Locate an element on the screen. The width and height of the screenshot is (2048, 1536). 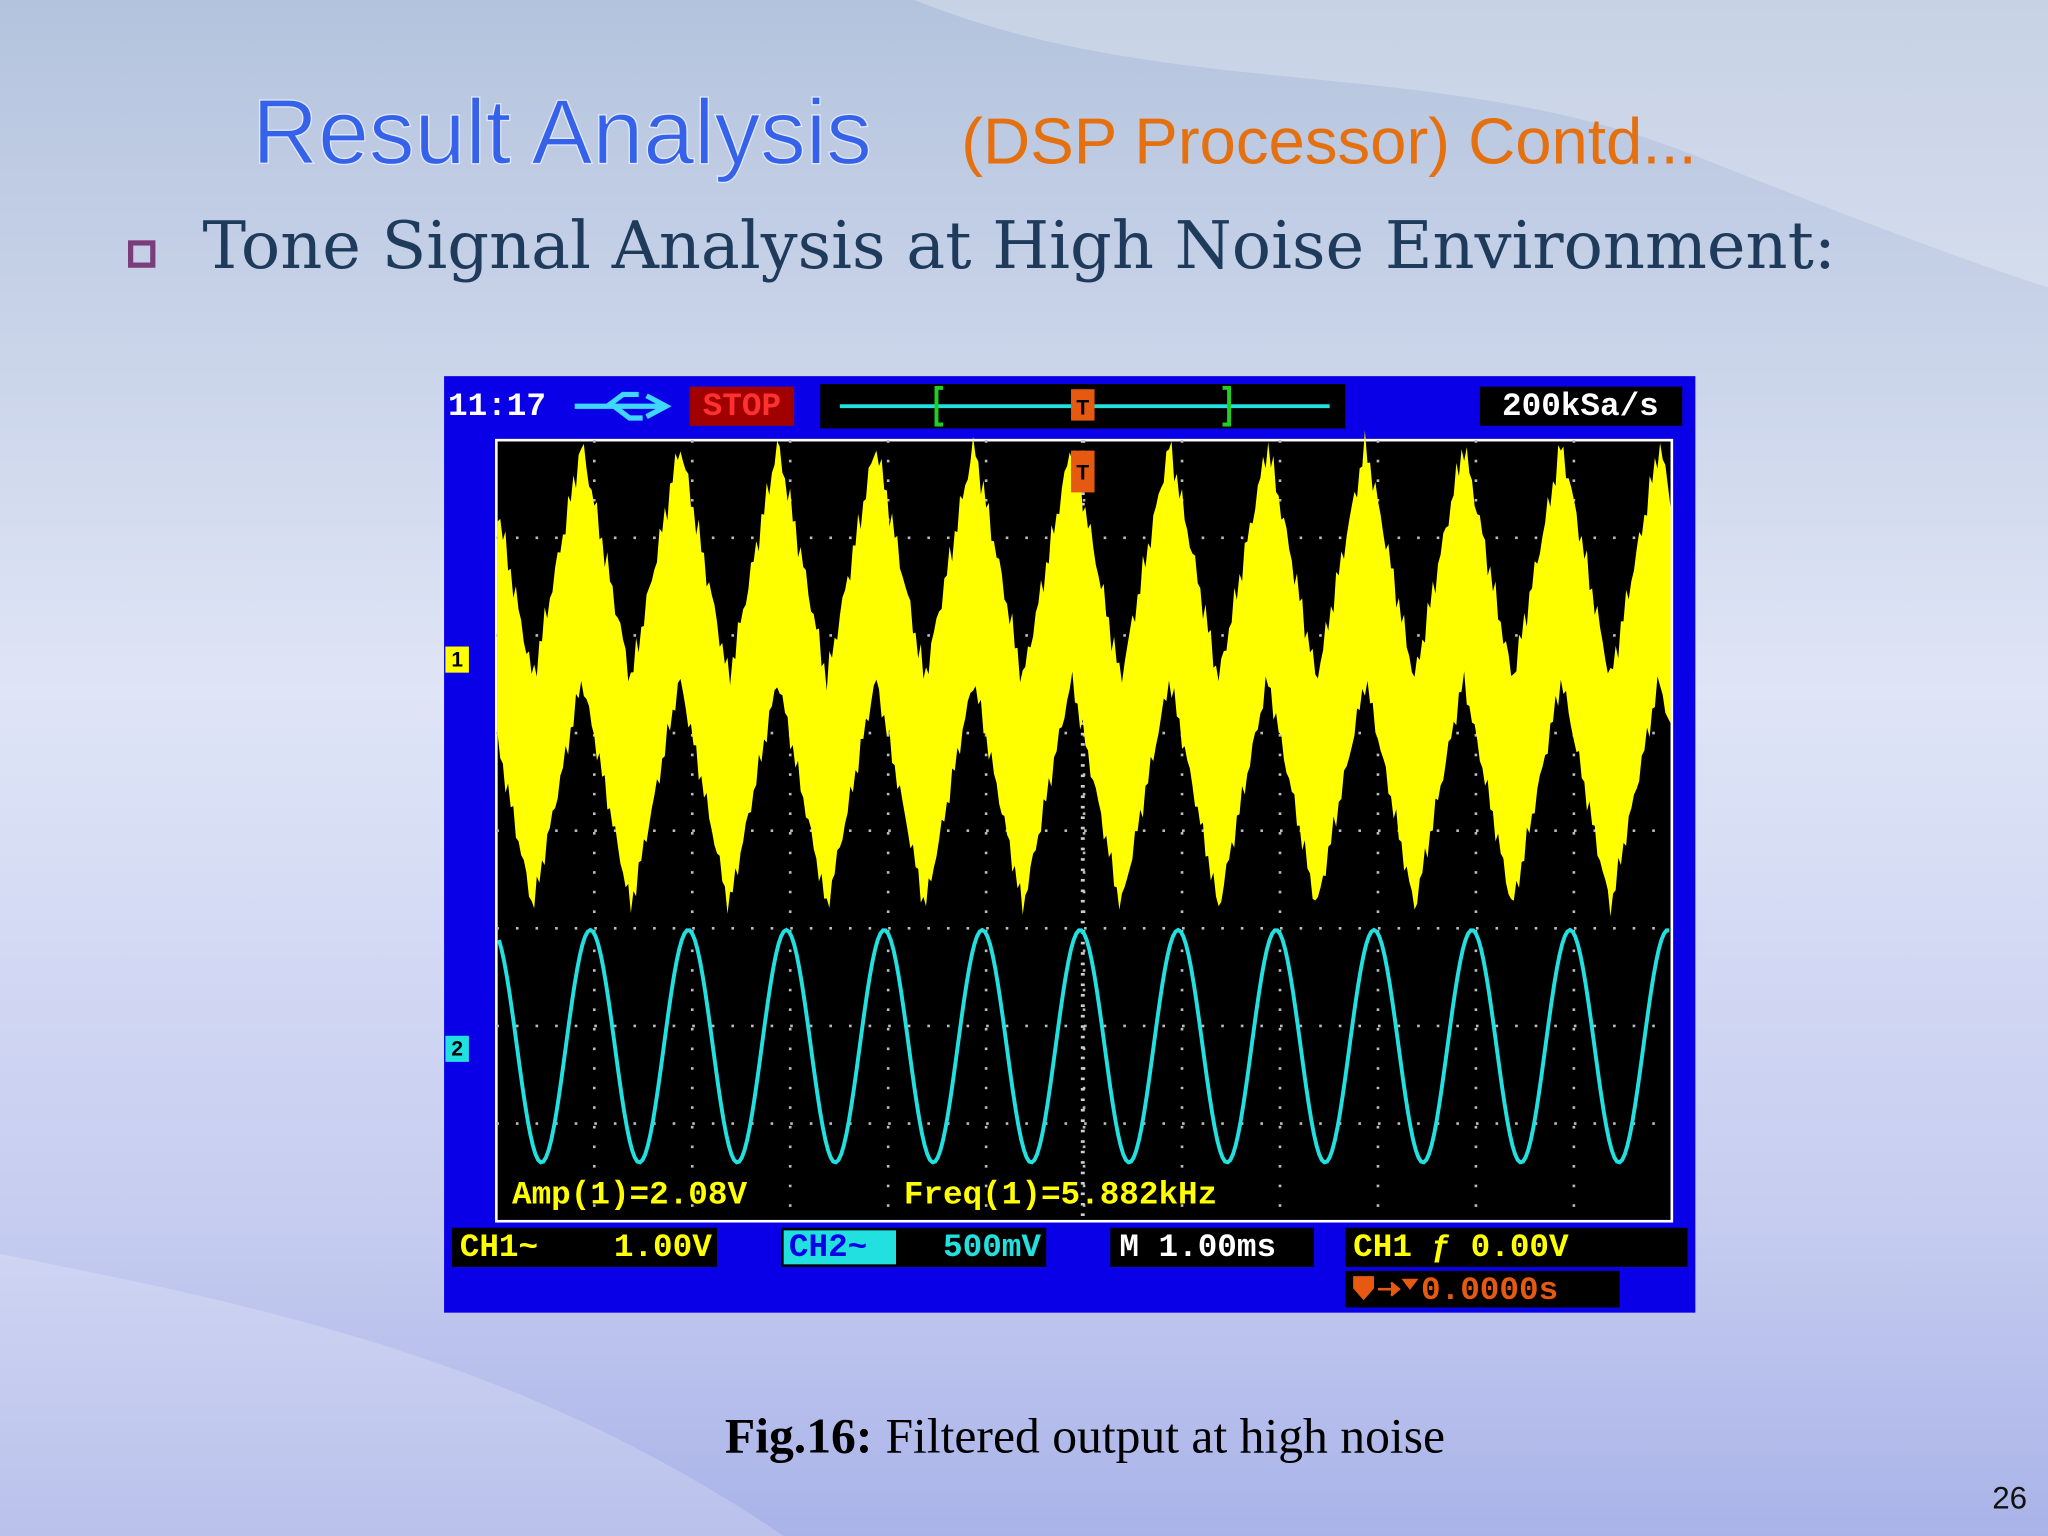
window-bracket is located at coordinates (1083, 406).